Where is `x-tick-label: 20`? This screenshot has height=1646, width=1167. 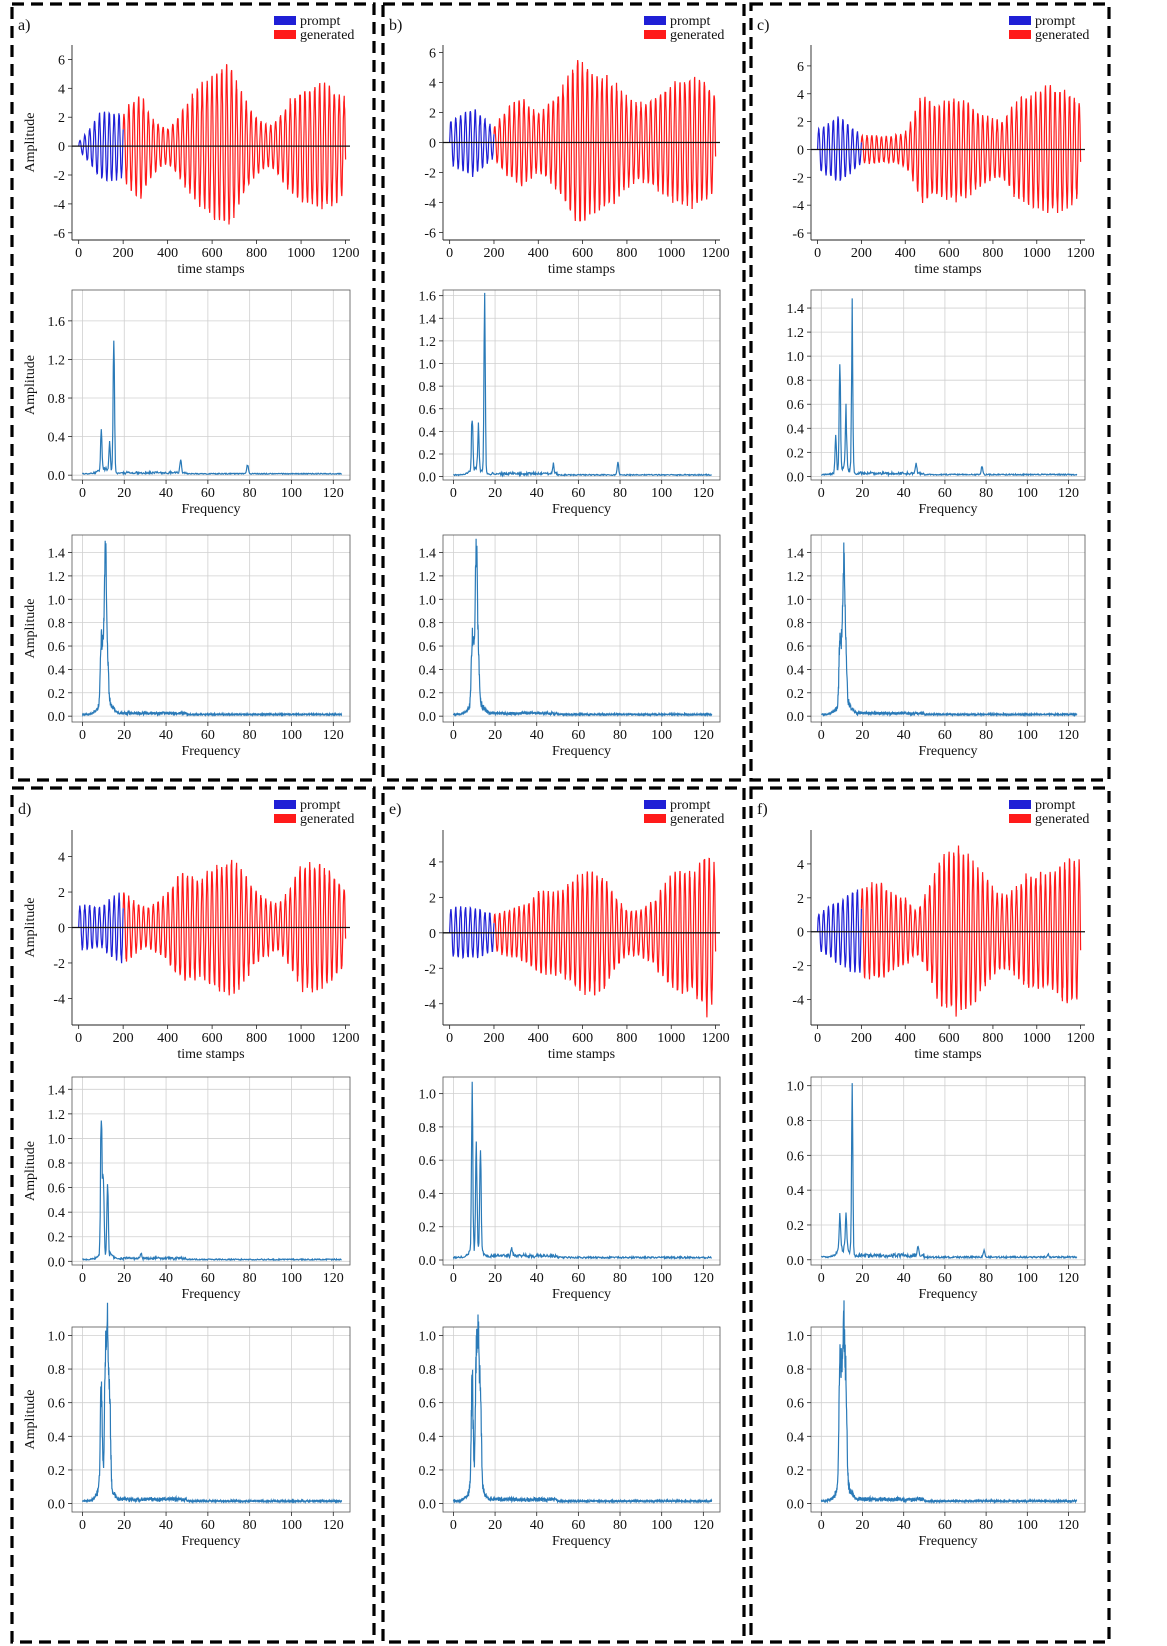 x-tick-label: 20 is located at coordinates (863, 735).